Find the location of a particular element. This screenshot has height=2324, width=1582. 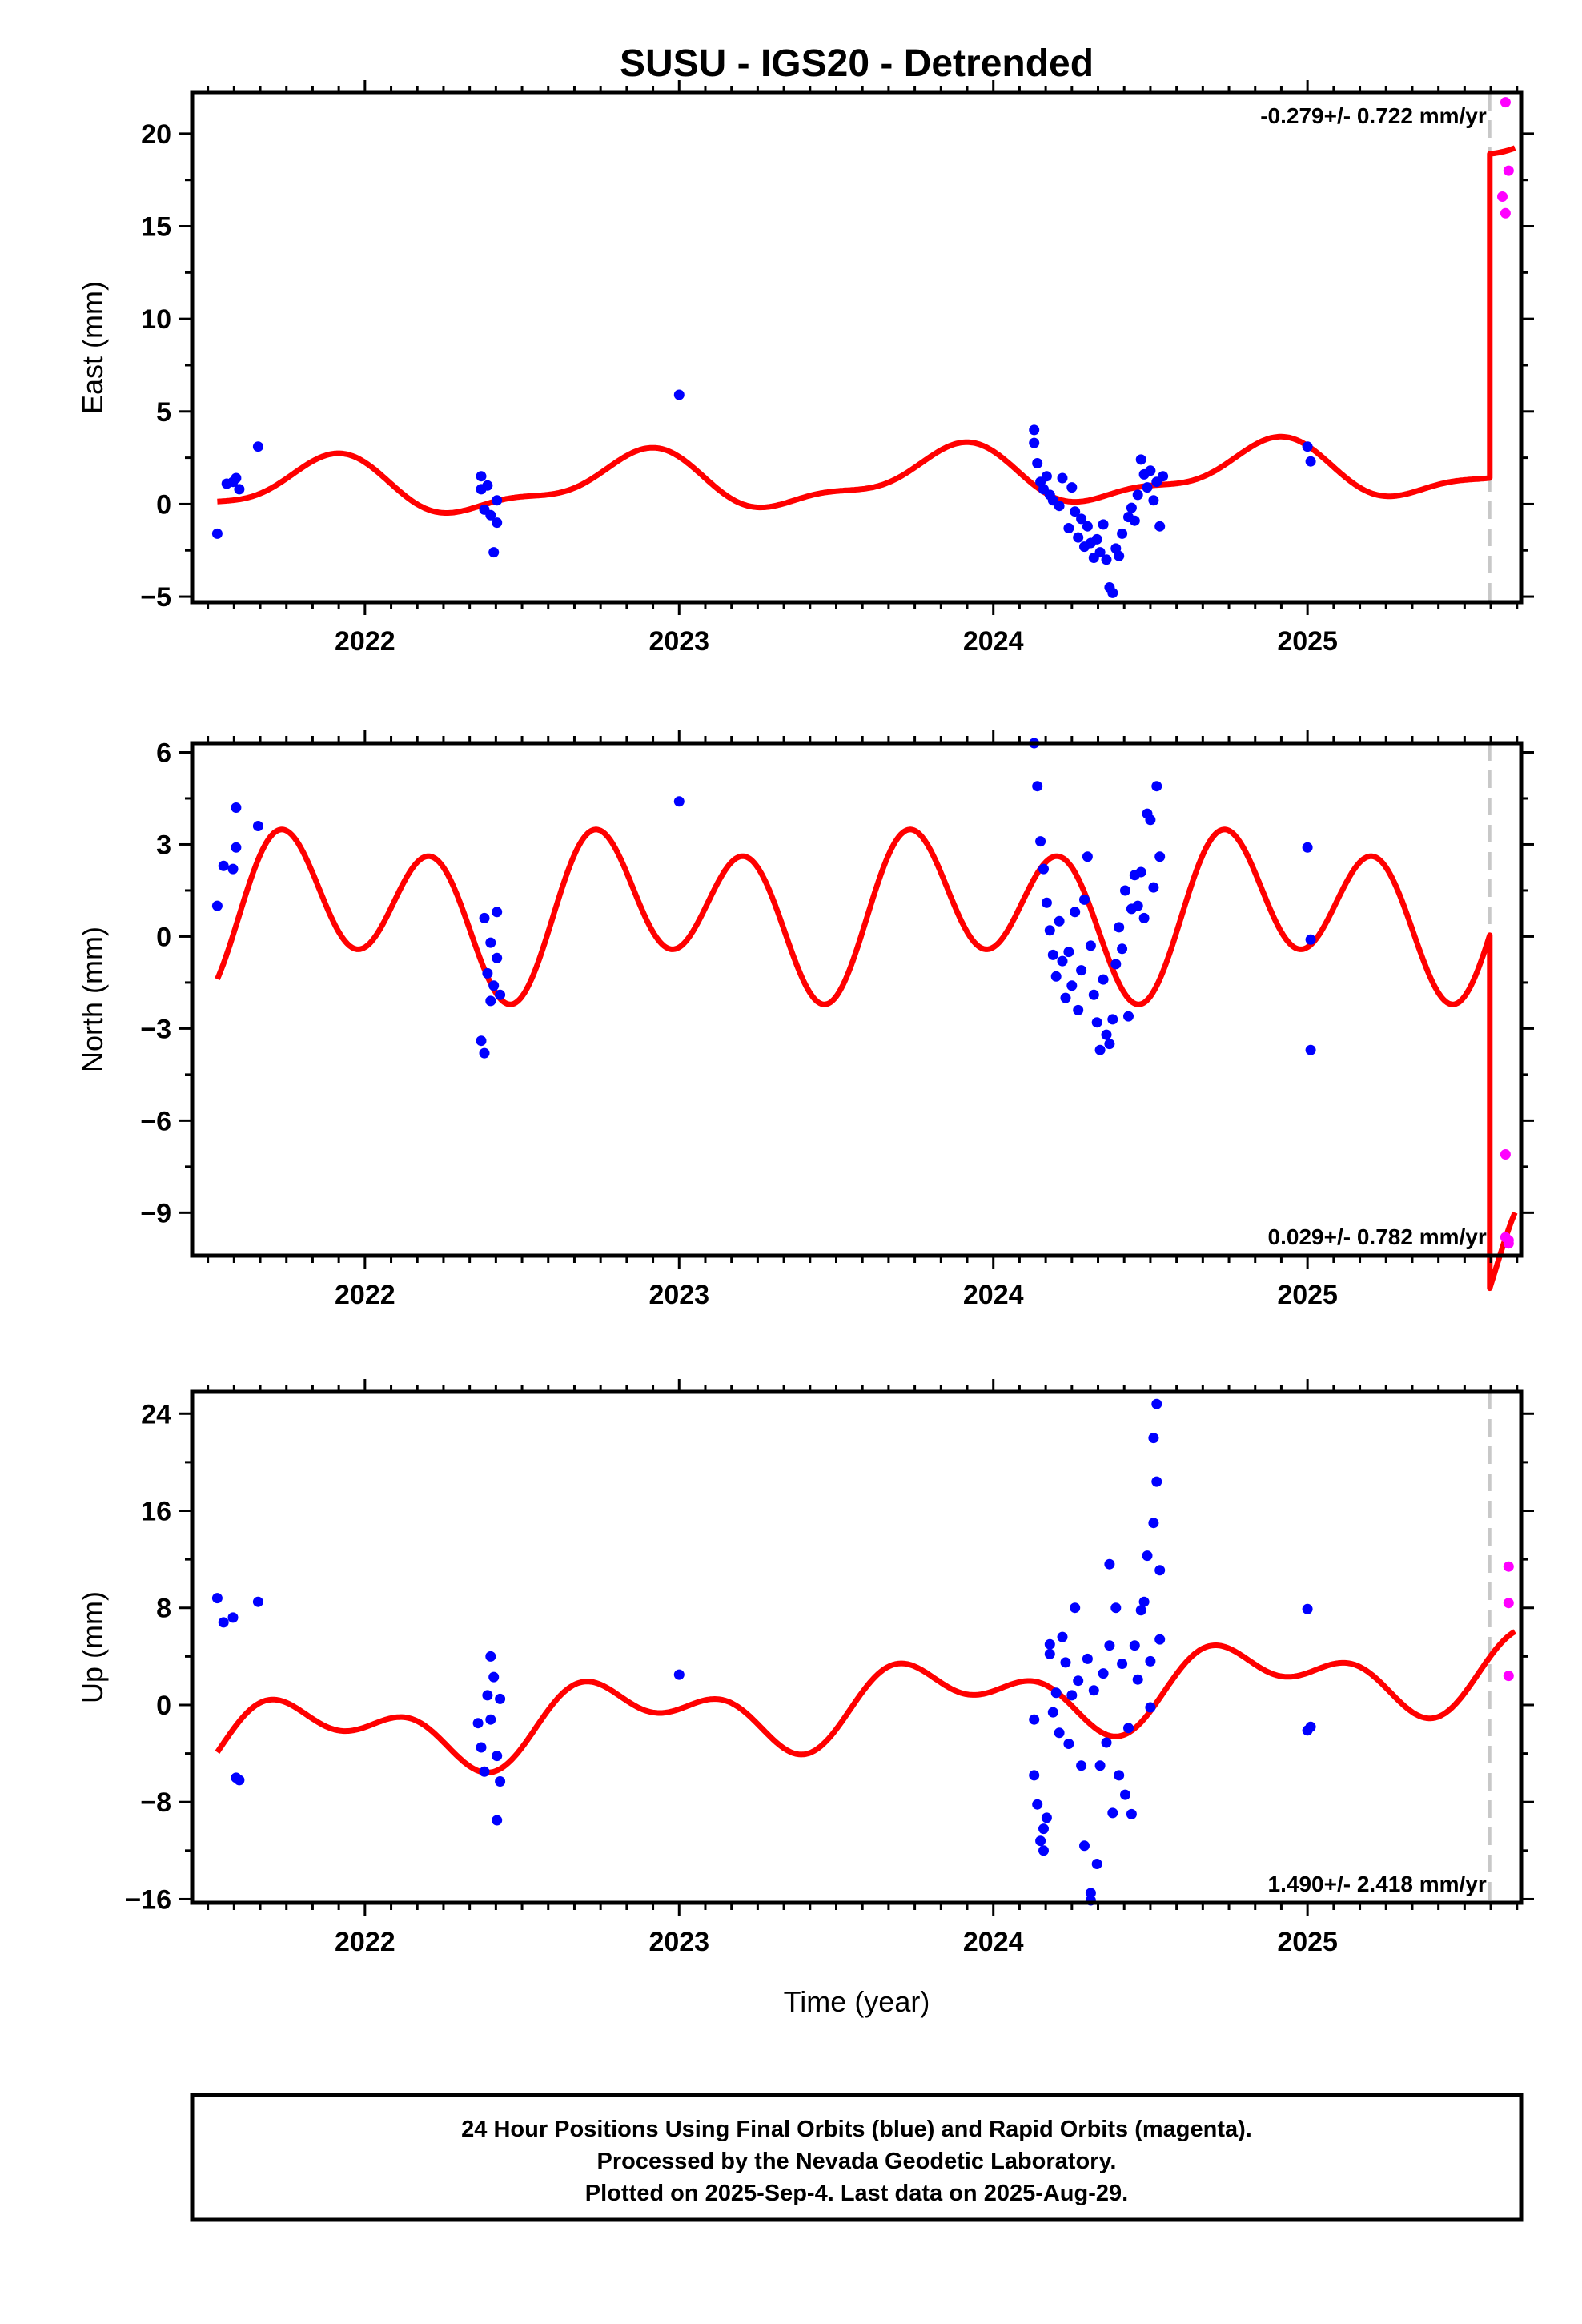

rapid-point-up is located at coordinates (1508, 1604).